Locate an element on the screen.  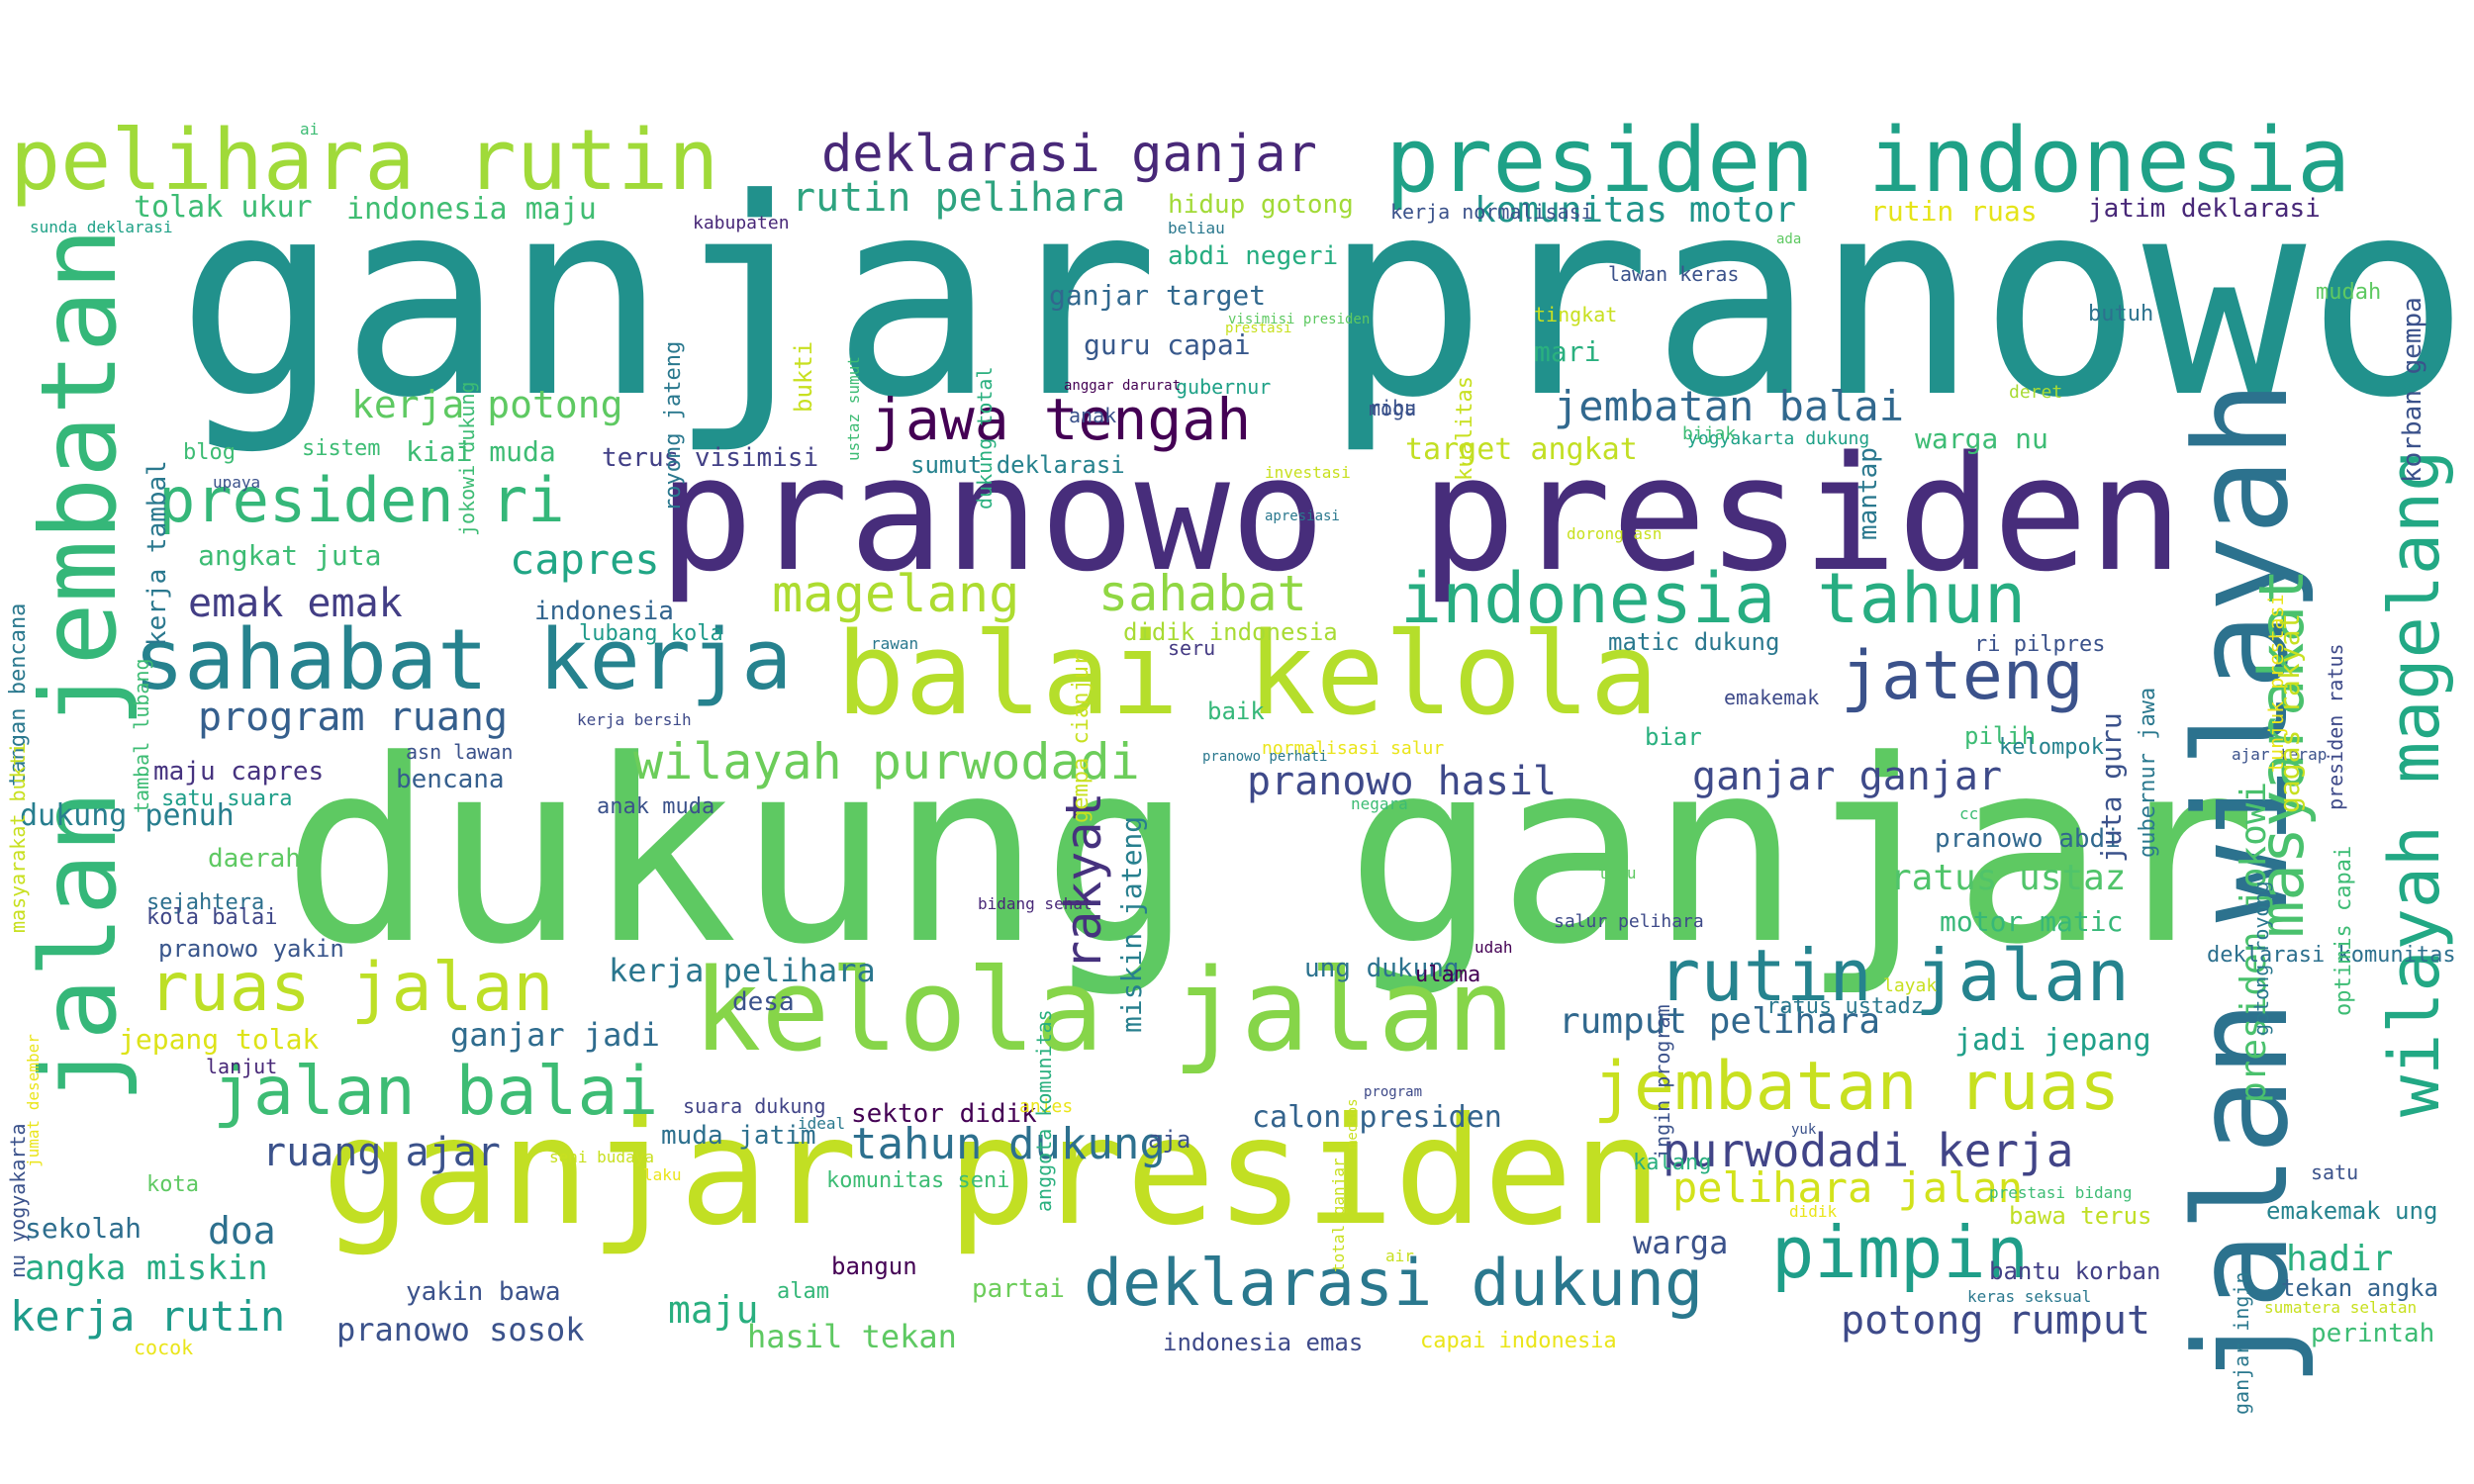
word: ruas jalan is located at coordinates (351, 988).